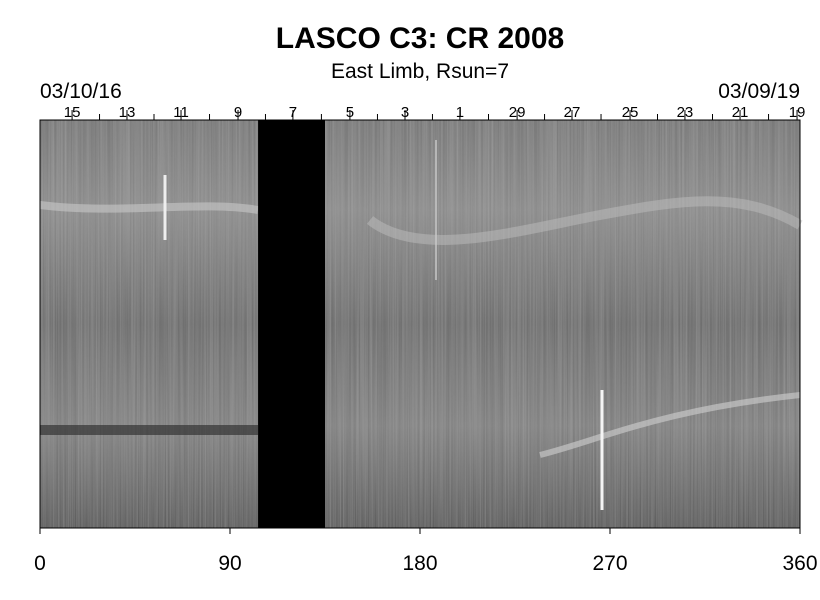 The height and width of the screenshot is (600, 820). Describe the element at coordinates (81, 91) in the screenshot. I see `start-date: 03/10/16` at that location.